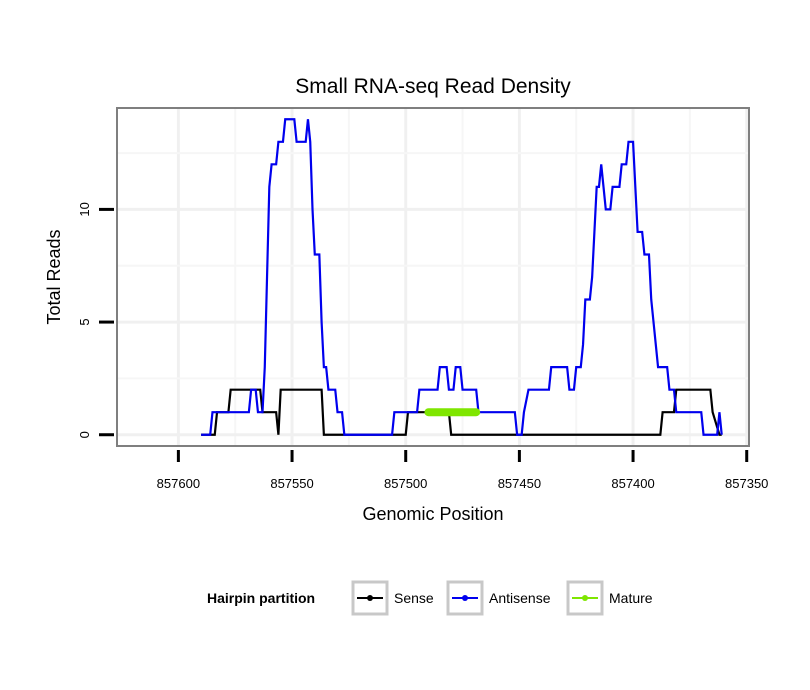 Image resolution: width=810 pixels, height=690 pixels. Describe the element at coordinates (291, 483) in the screenshot. I see `x-tick-label: 857550` at that location.